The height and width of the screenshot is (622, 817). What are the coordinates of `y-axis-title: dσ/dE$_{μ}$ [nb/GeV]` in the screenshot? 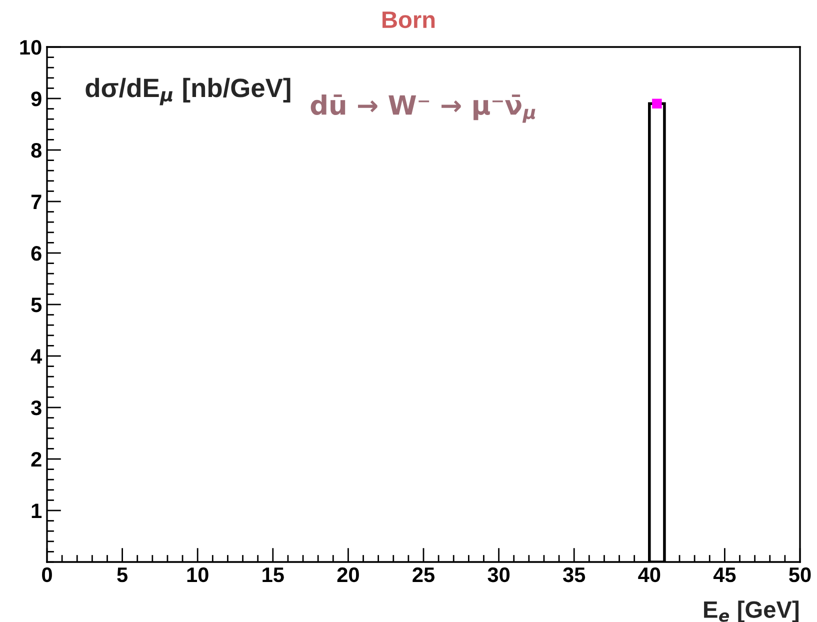 It's located at (188, 92).